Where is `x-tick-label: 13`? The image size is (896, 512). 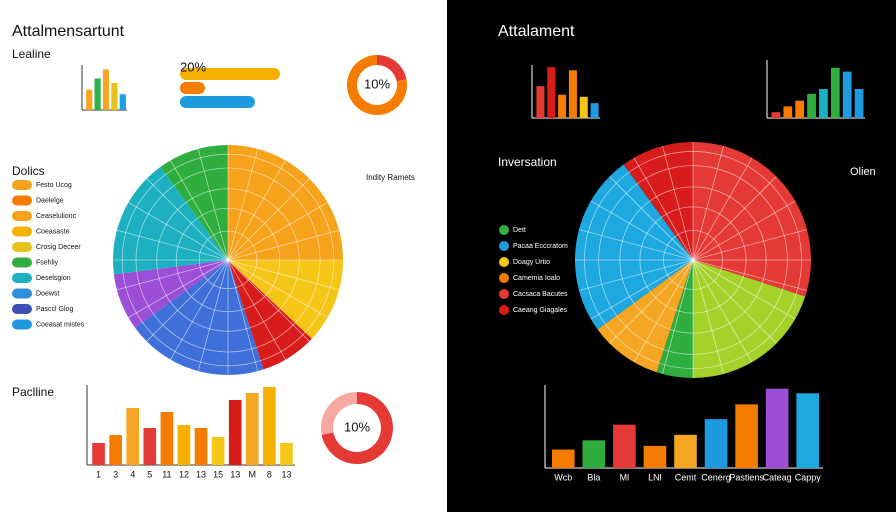
x-tick-label: 13 is located at coordinates (201, 474).